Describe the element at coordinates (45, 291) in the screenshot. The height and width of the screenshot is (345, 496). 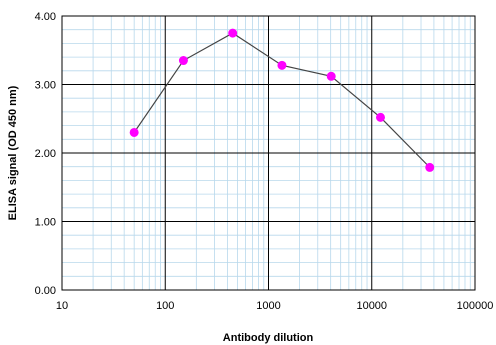
I see `y-tick-label: 0.00` at that location.